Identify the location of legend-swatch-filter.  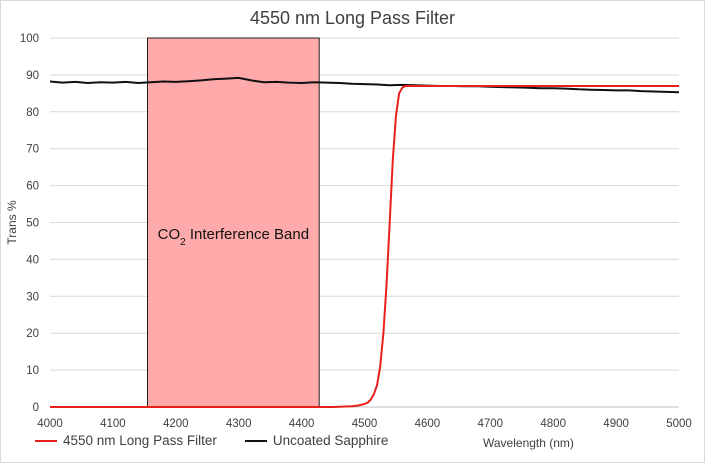
(46, 440).